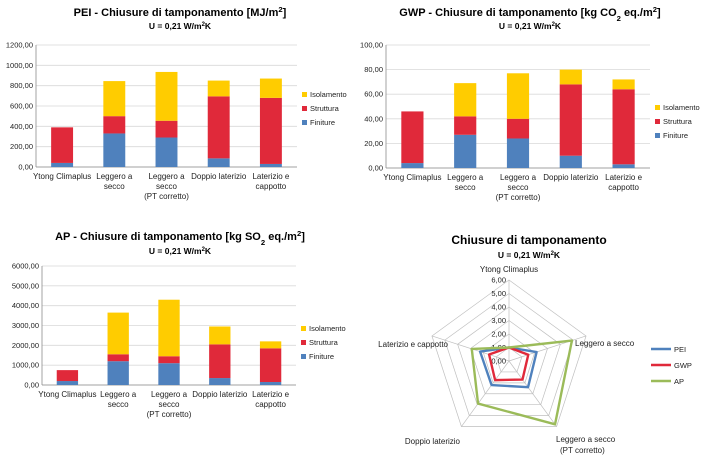  Describe the element at coordinates (373, 143) in the screenshot. I see `y-tick-label: 20,00` at that location.